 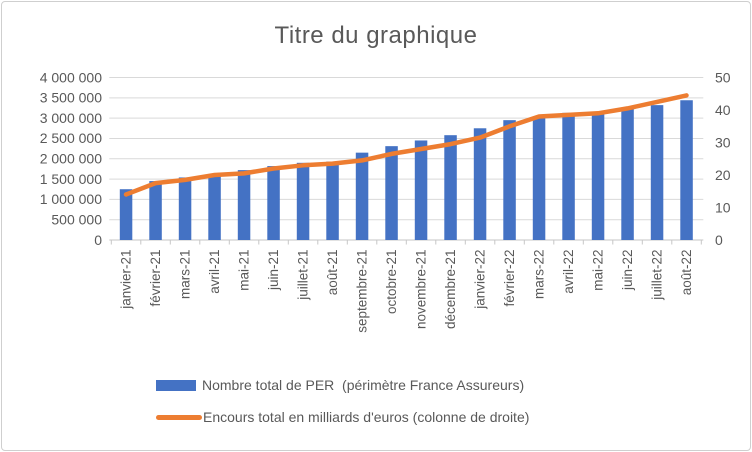 What do you see at coordinates (98, 240) in the screenshot?
I see `left-axis-tick-label: 0` at bounding box center [98, 240].